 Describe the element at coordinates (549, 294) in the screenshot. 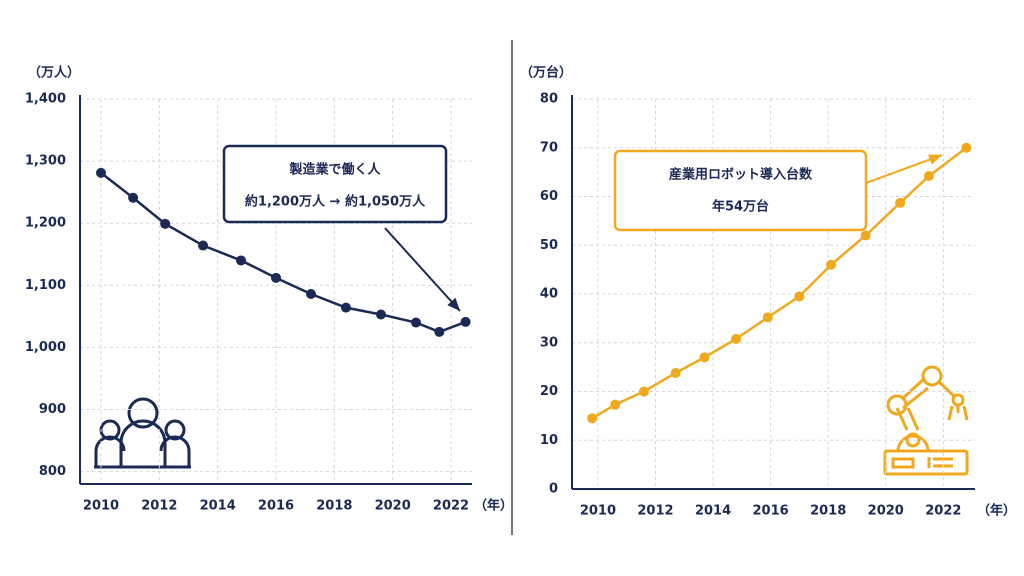

I see `y-tick-label: 40` at that location.